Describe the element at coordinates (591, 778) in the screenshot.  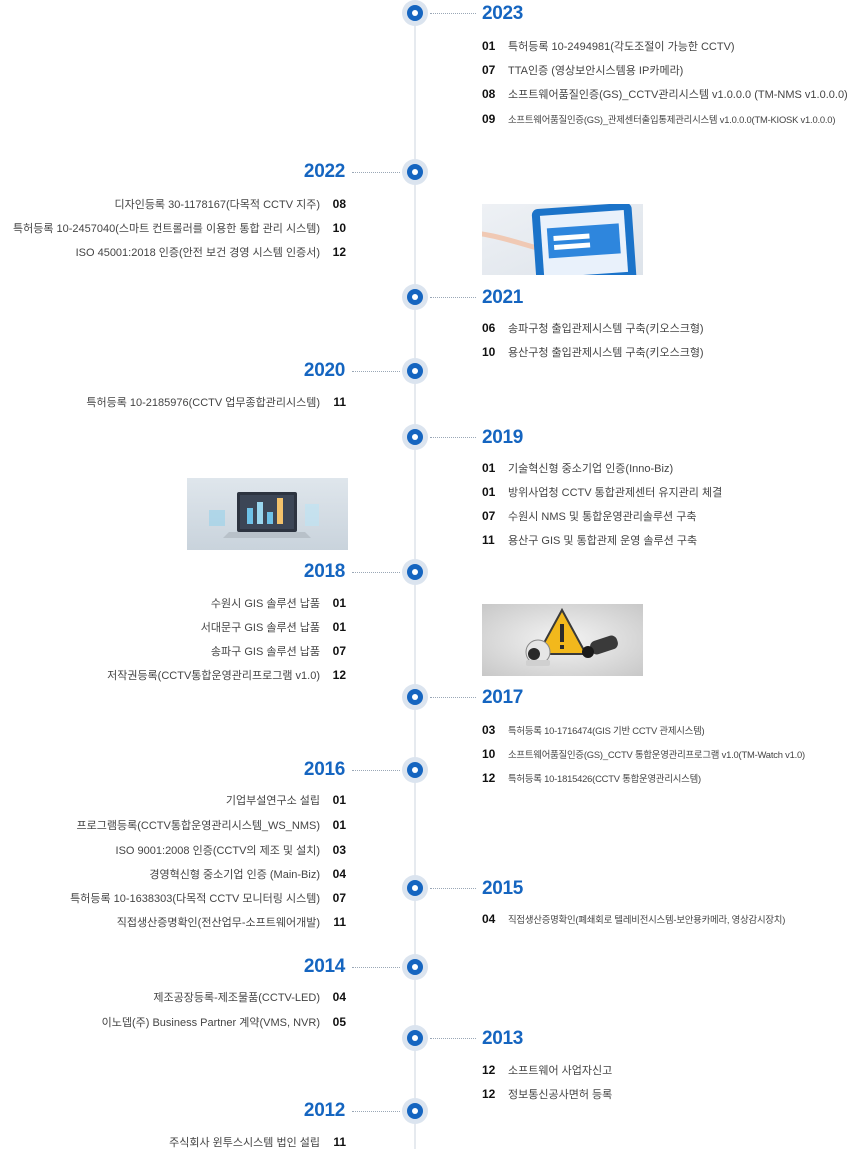
I see `event-row: 12 특허등록 10-1815426(CCTV 통합운영관리시스템)` at that location.